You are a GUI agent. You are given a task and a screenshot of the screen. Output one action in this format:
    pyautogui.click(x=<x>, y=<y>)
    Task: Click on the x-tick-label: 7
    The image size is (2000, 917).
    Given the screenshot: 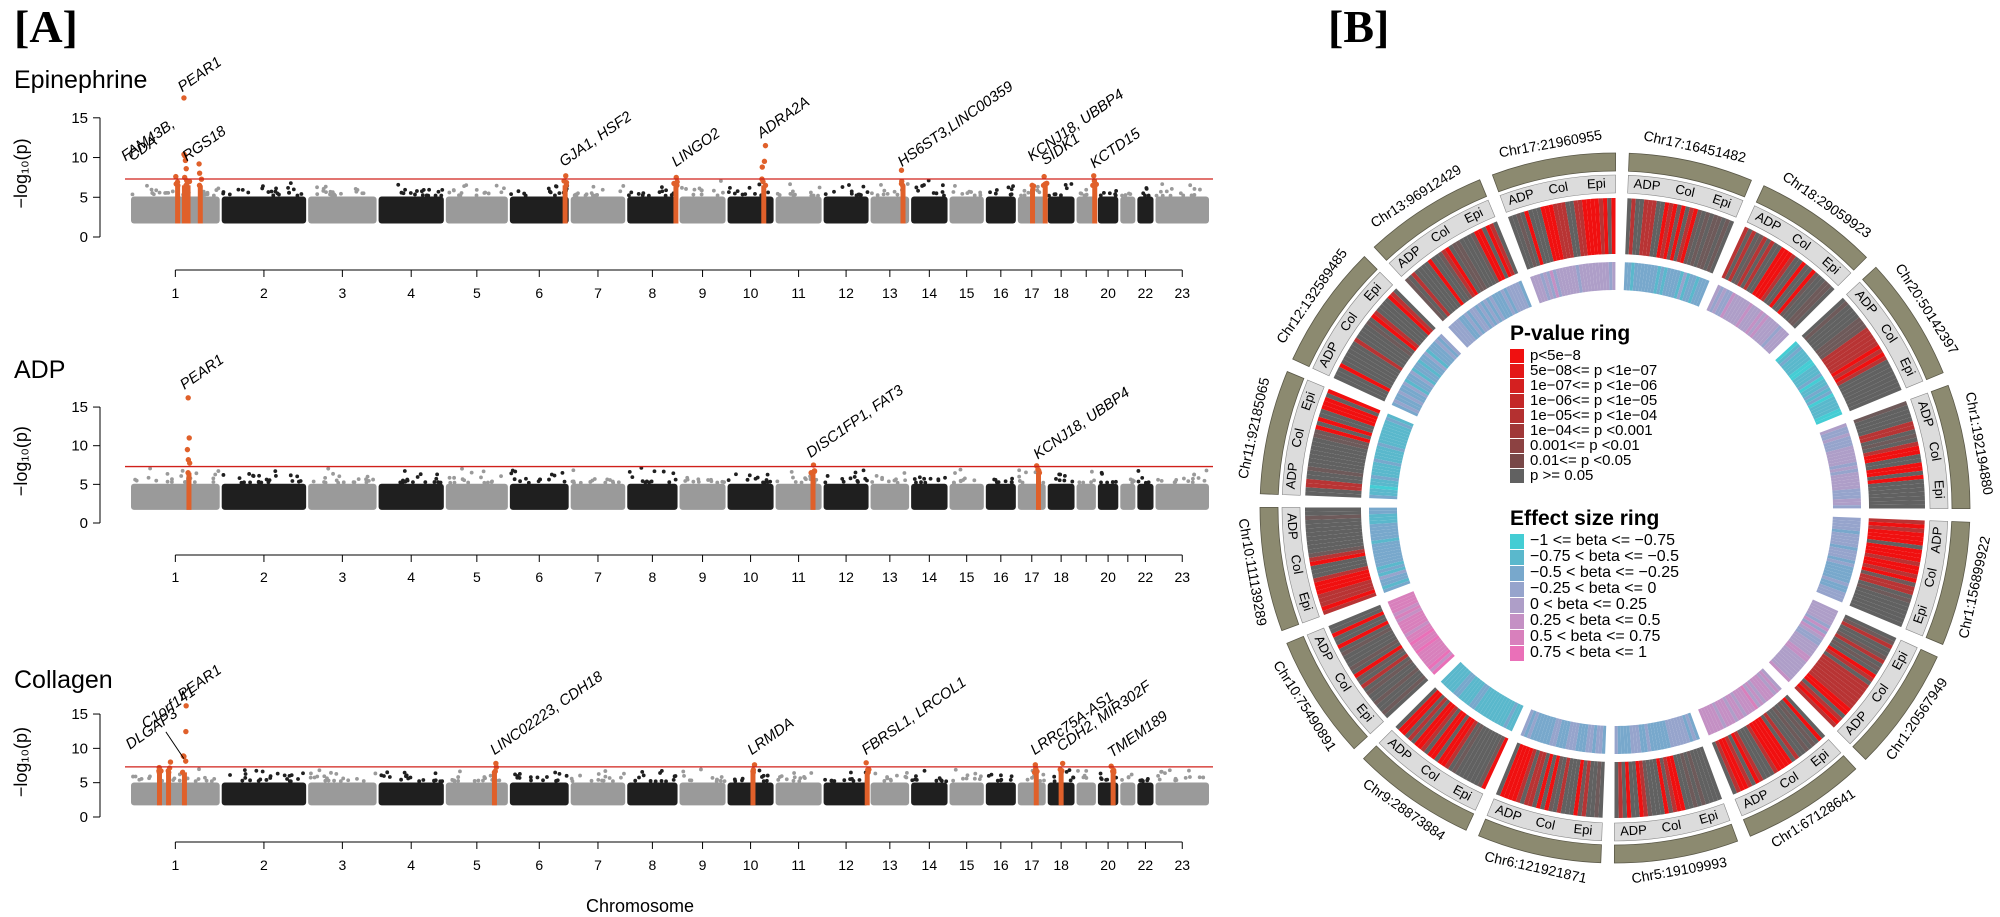 What is the action you would take?
    pyautogui.click(x=598, y=293)
    